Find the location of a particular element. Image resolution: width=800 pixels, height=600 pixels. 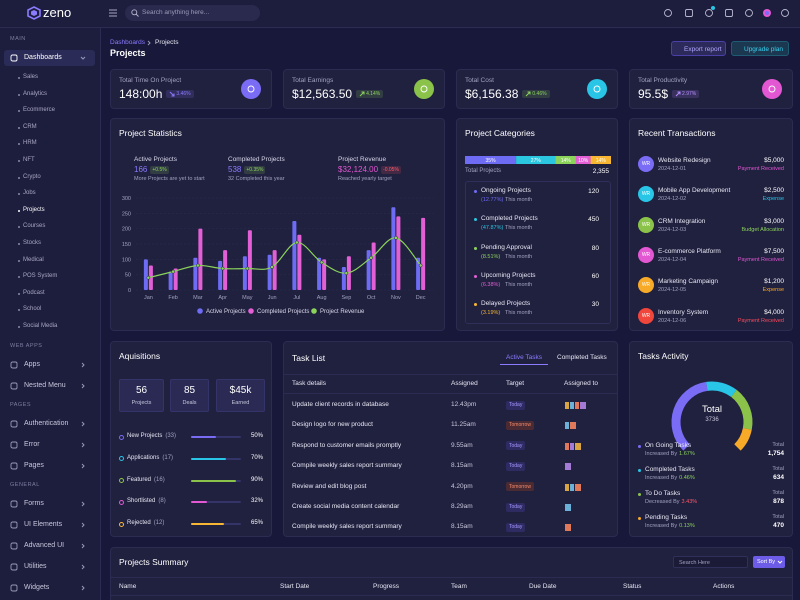

menu-item: Advanced UI is located at coordinates (44, 545).